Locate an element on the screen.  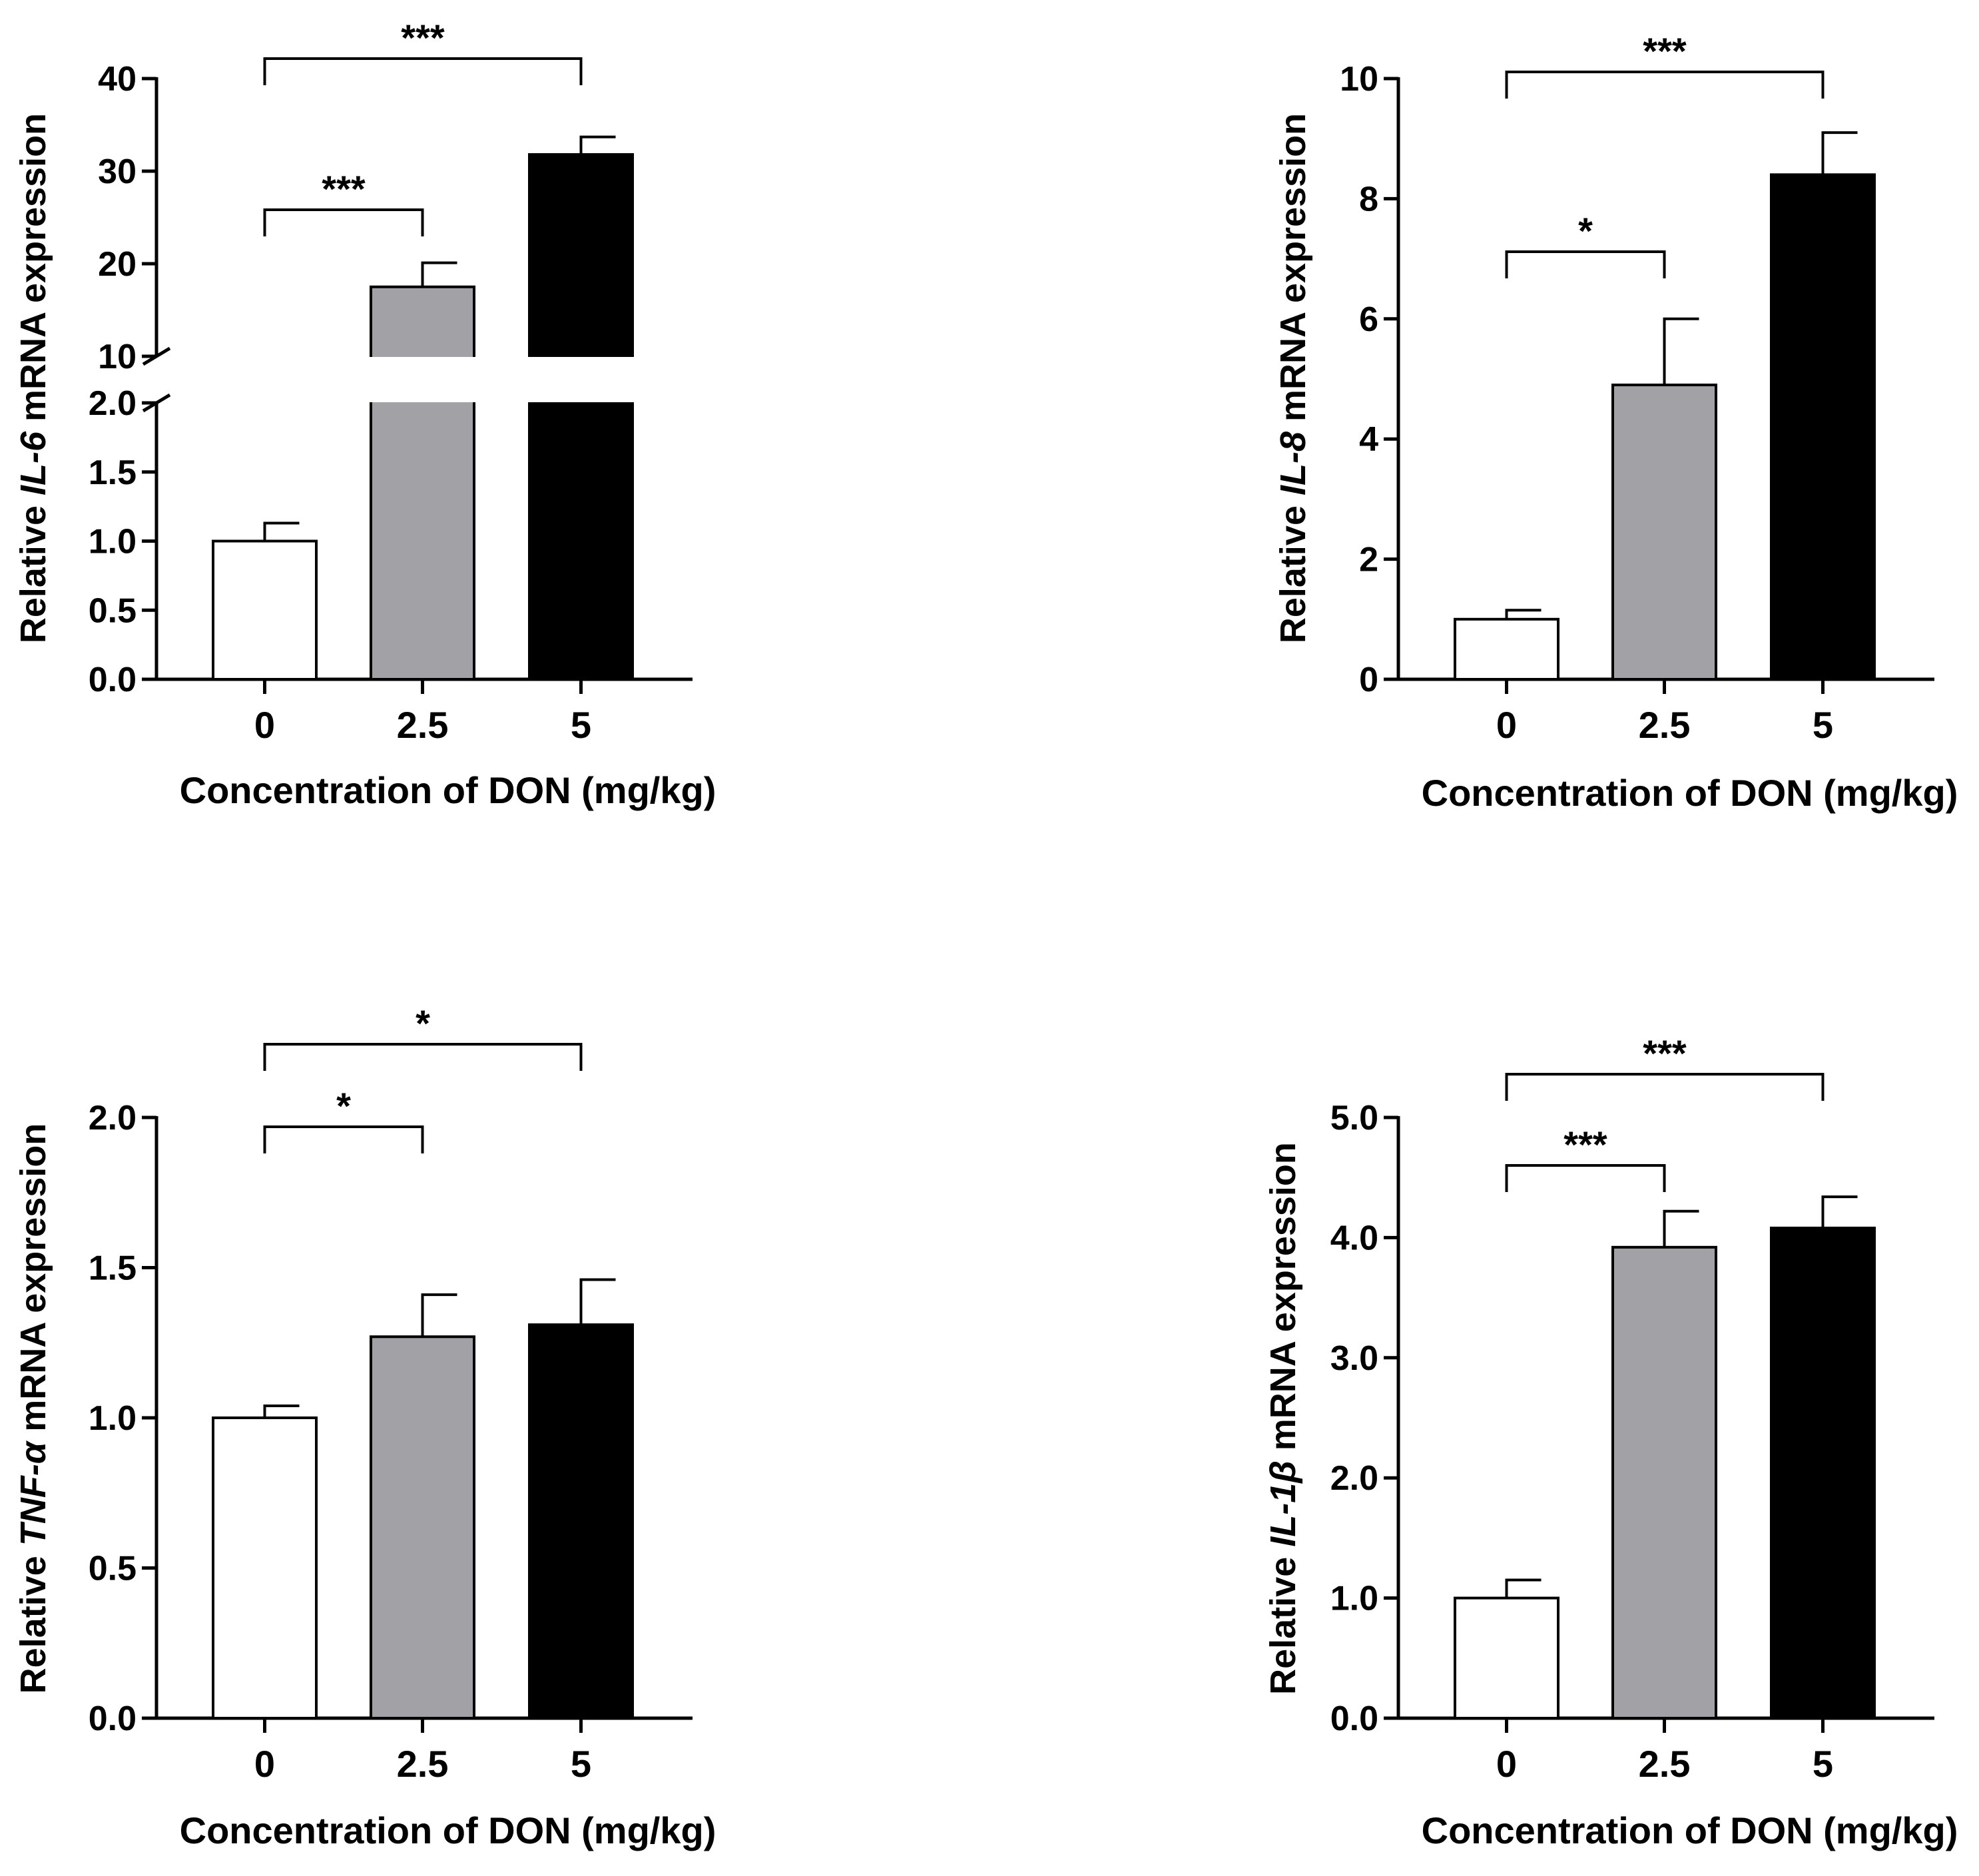
y-tick-label: 30 is located at coordinates (117, 172).